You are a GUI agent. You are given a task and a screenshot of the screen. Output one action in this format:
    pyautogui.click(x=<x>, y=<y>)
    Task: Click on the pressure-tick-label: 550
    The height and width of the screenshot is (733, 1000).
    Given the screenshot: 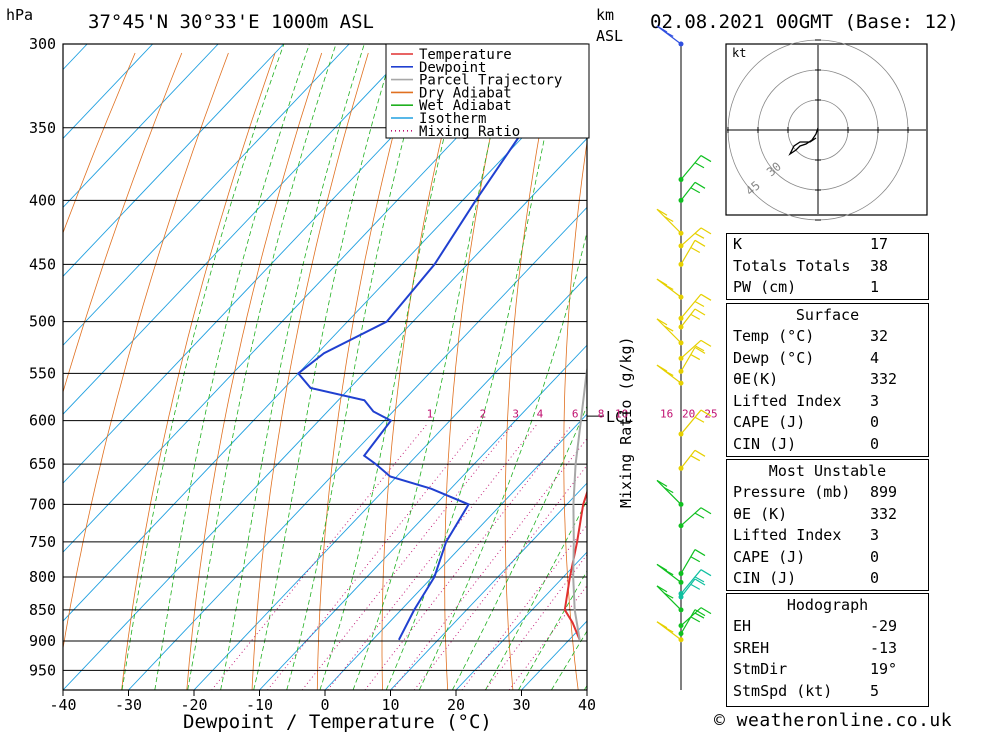 What is the action you would take?
    pyautogui.click(x=42, y=373)
    